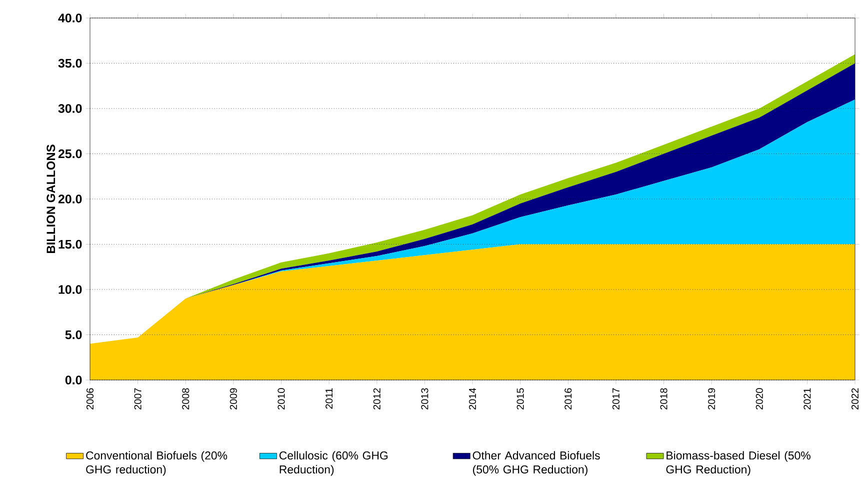  What do you see at coordinates (70, 244) in the screenshot?
I see `y-tick-label: 15.0` at bounding box center [70, 244].